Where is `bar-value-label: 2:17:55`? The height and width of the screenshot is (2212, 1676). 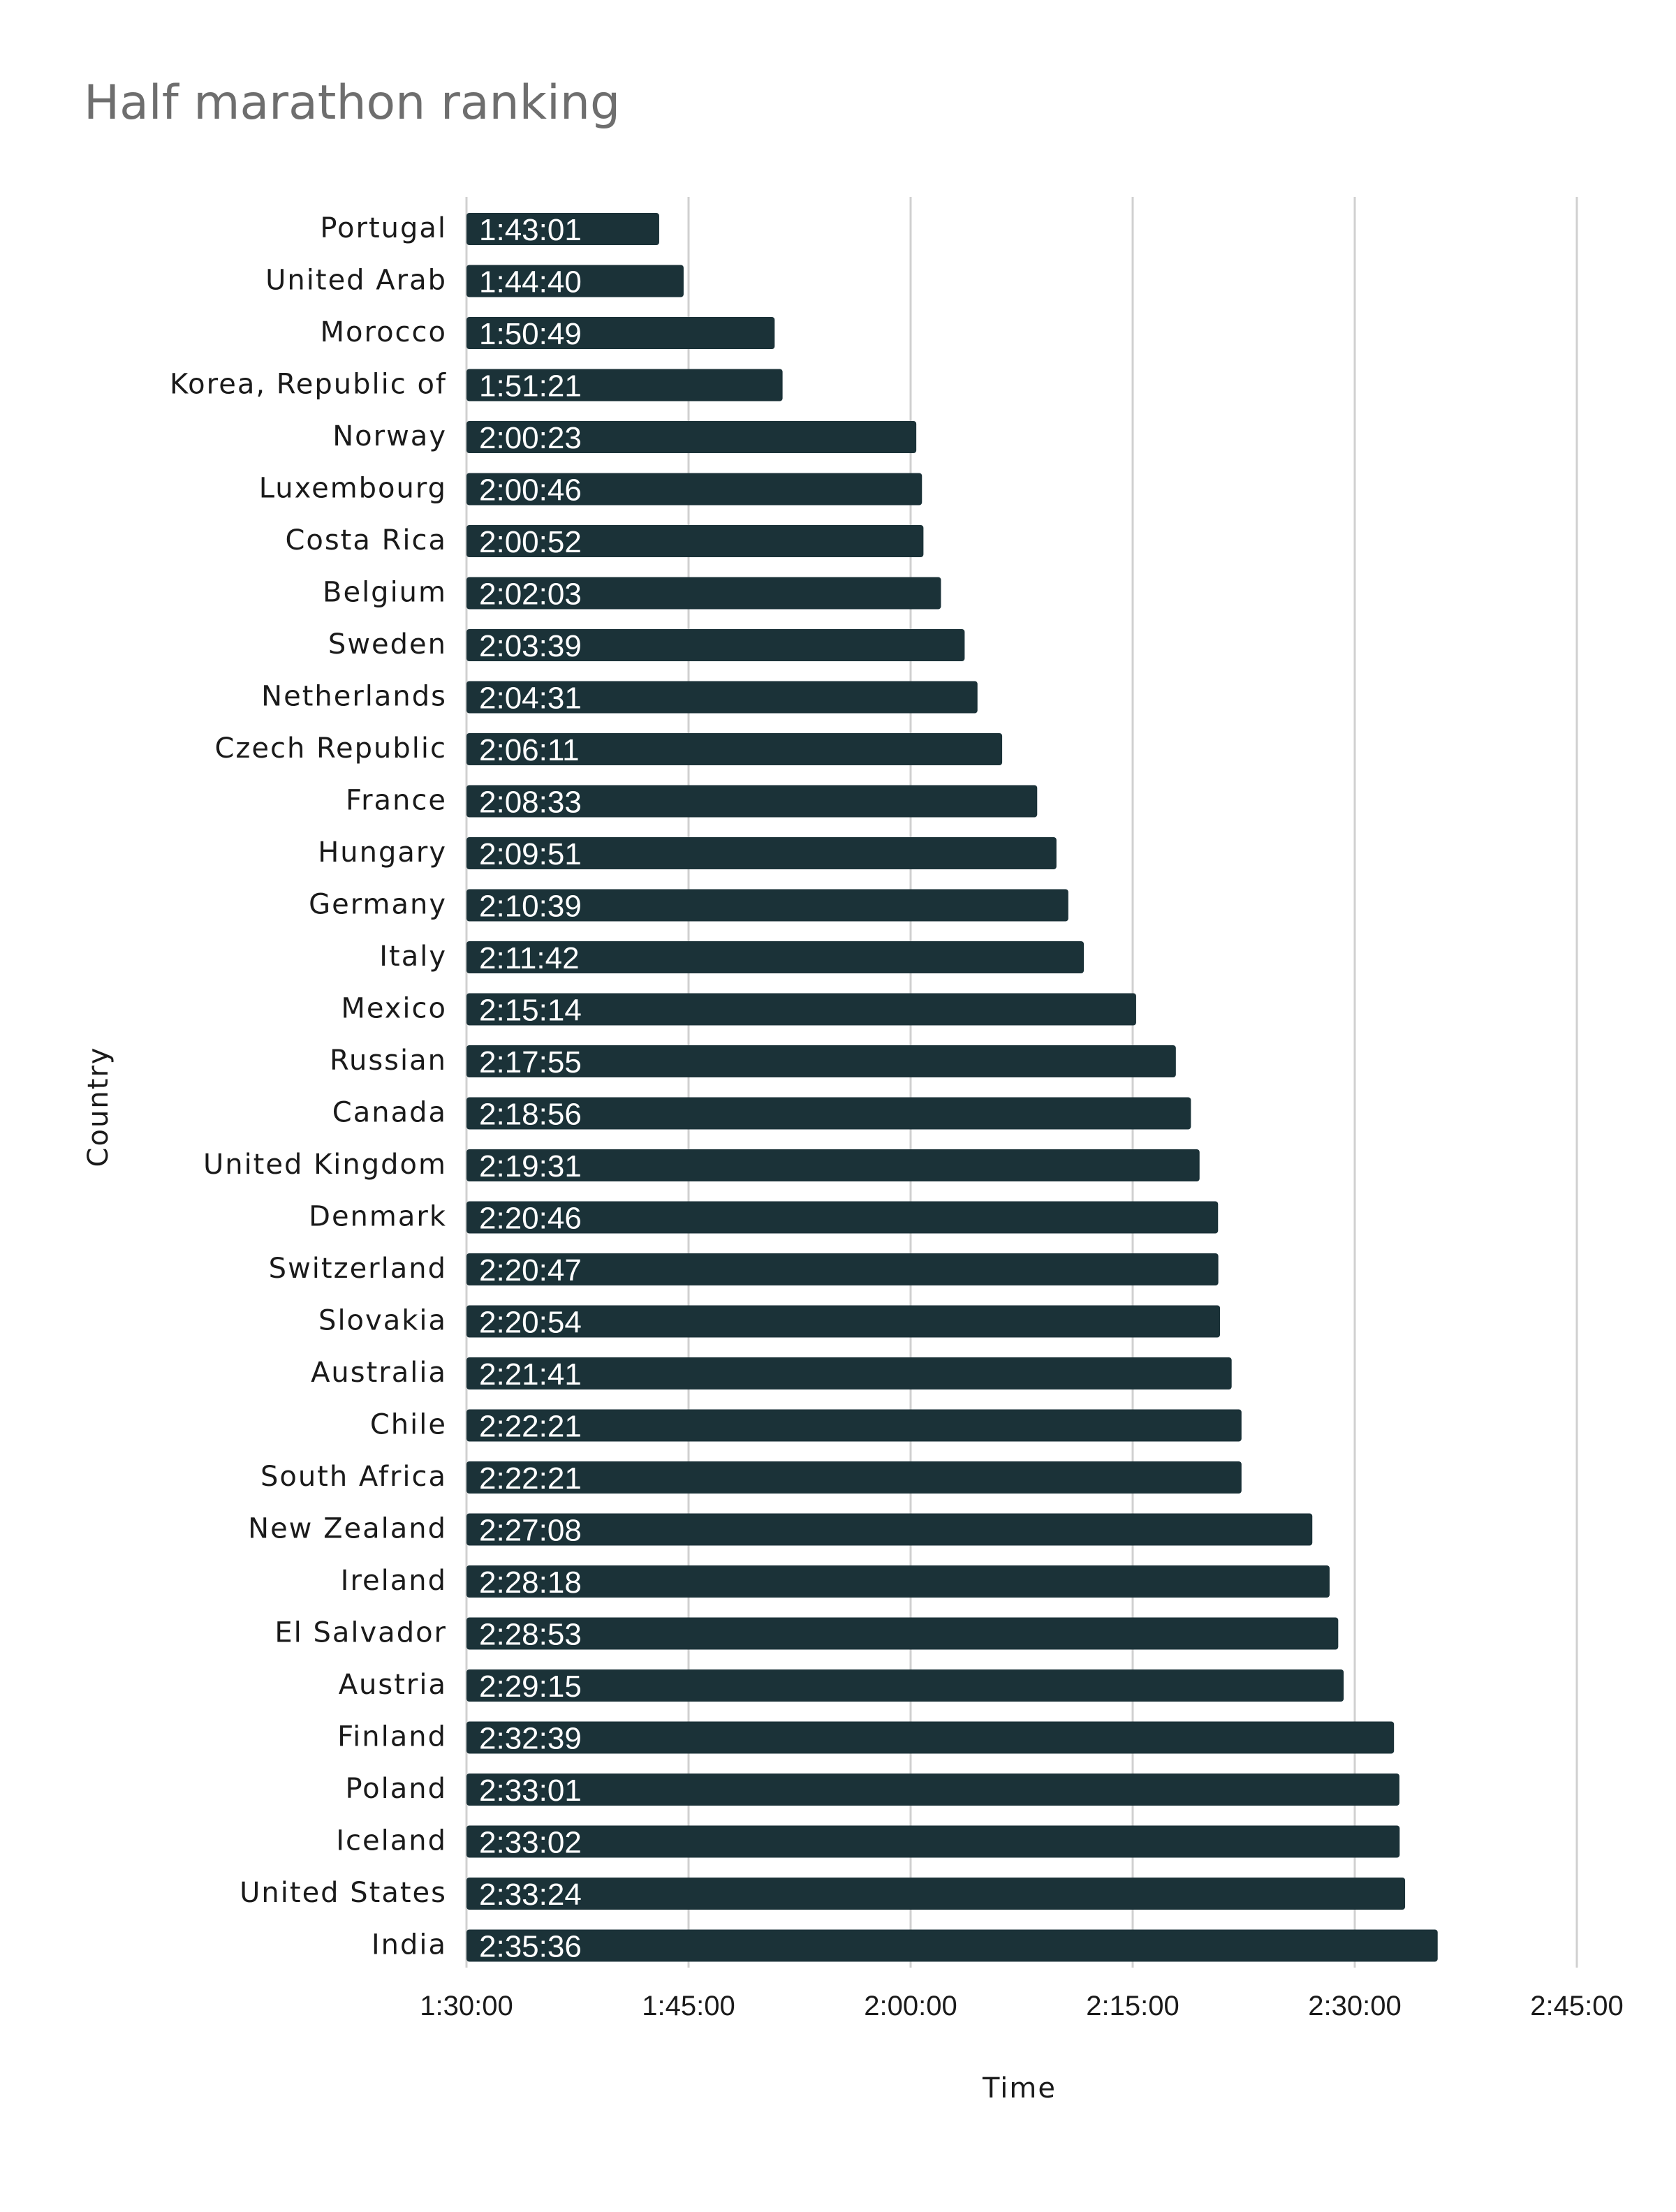
bar-value-label: 2:17:55 is located at coordinates (530, 1062).